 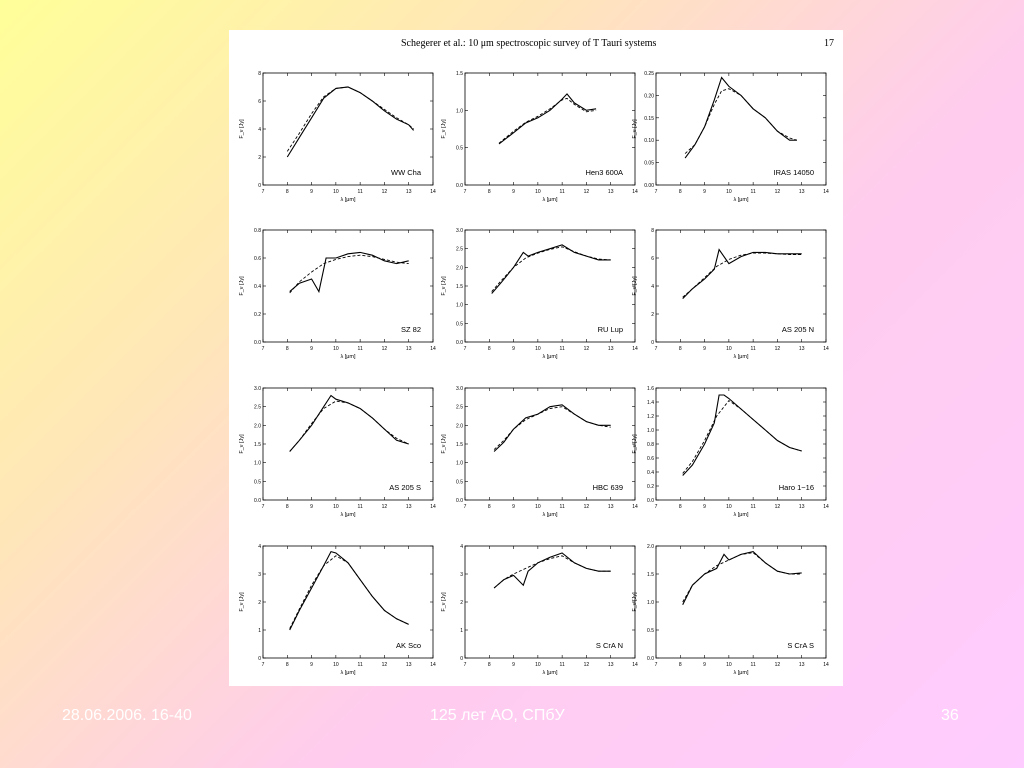 What do you see at coordinates (259, 603) in the screenshot?
I see `y-tick-label: 2` at bounding box center [259, 603].